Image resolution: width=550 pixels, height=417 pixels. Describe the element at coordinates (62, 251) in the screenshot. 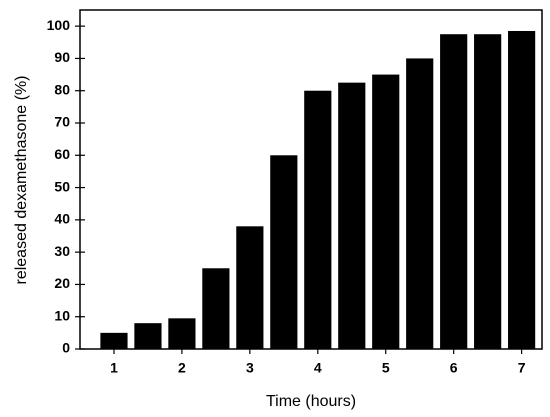

I see `y-tick-label: 30` at that location.